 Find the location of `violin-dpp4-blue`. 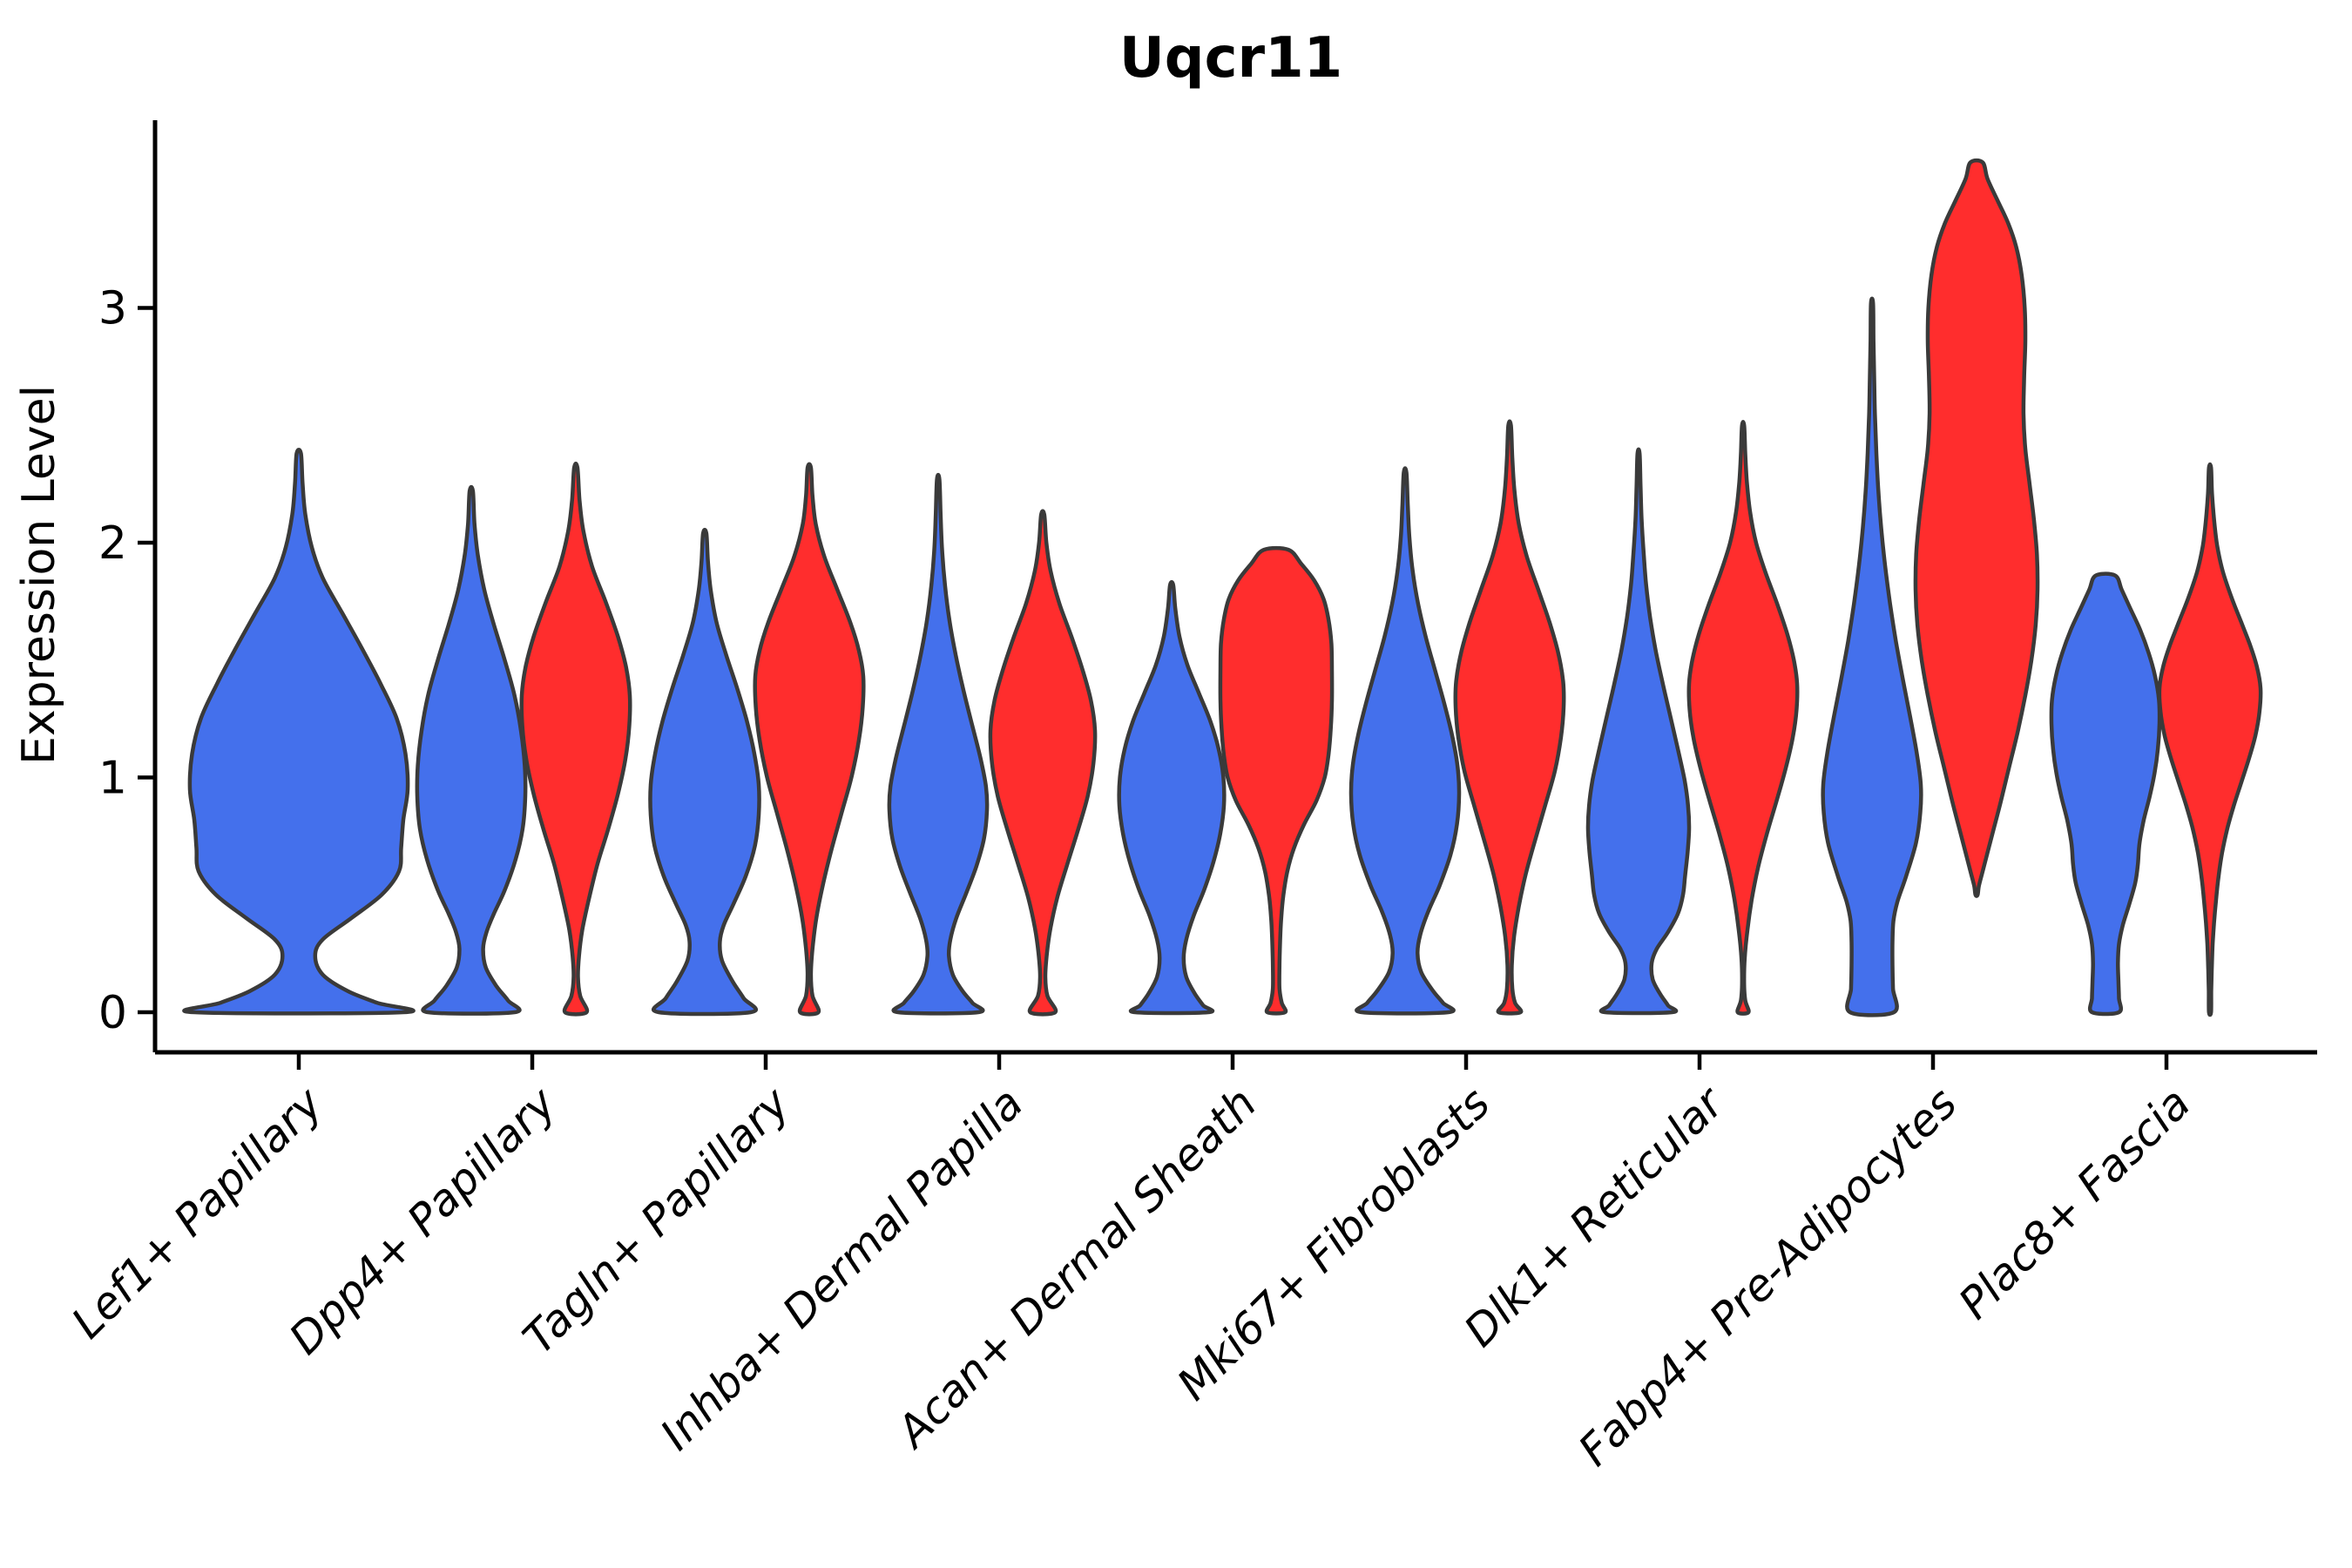

violin-dpp4-blue is located at coordinates (471, 750).